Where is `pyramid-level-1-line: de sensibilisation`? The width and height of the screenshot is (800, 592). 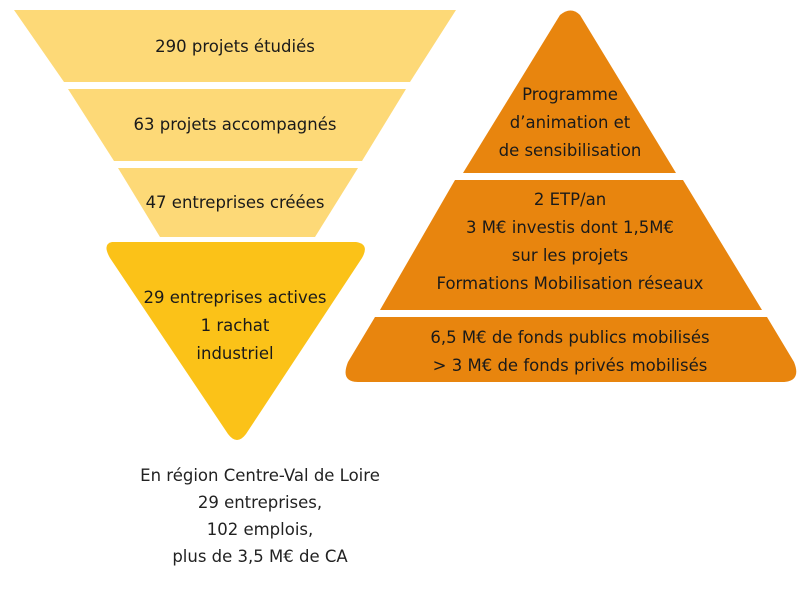 pyramid-level-1-line: de sensibilisation is located at coordinates (570, 150).